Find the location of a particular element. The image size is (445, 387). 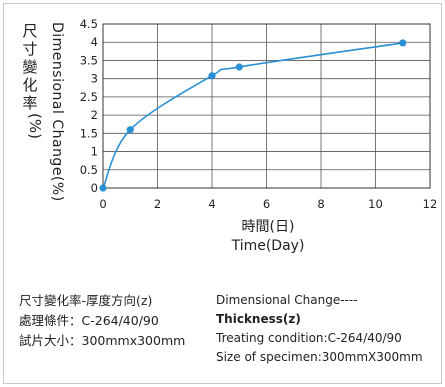

y-axis-label-unit: (%) is located at coordinates (35, 126).